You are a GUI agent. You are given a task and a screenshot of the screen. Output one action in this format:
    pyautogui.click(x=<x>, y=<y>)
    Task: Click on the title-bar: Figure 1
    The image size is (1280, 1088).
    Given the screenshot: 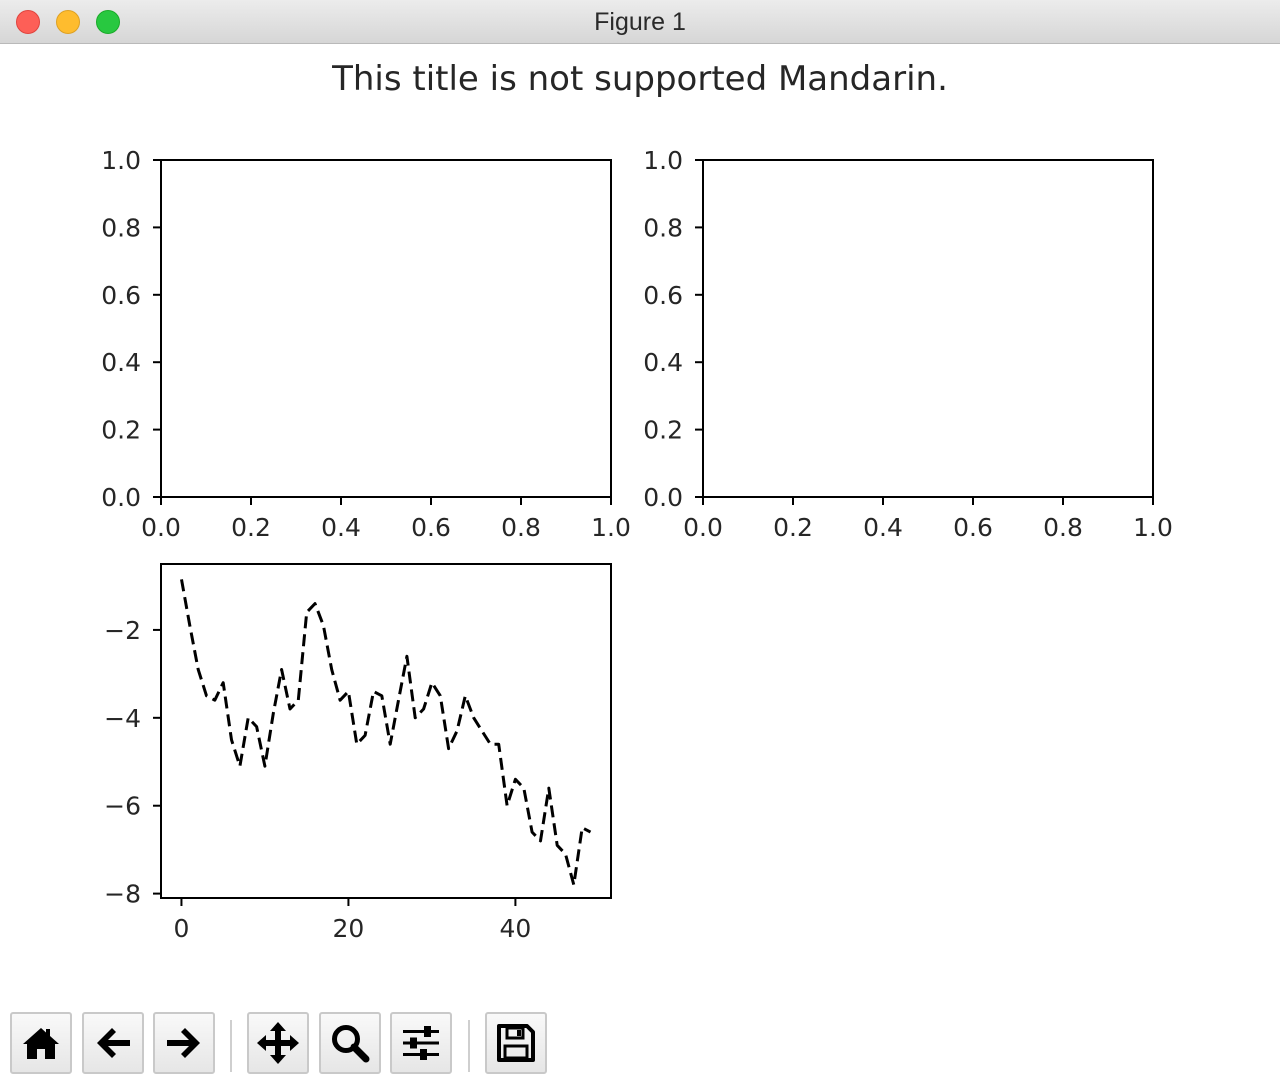 What is the action you would take?
    pyautogui.click(x=640, y=22)
    